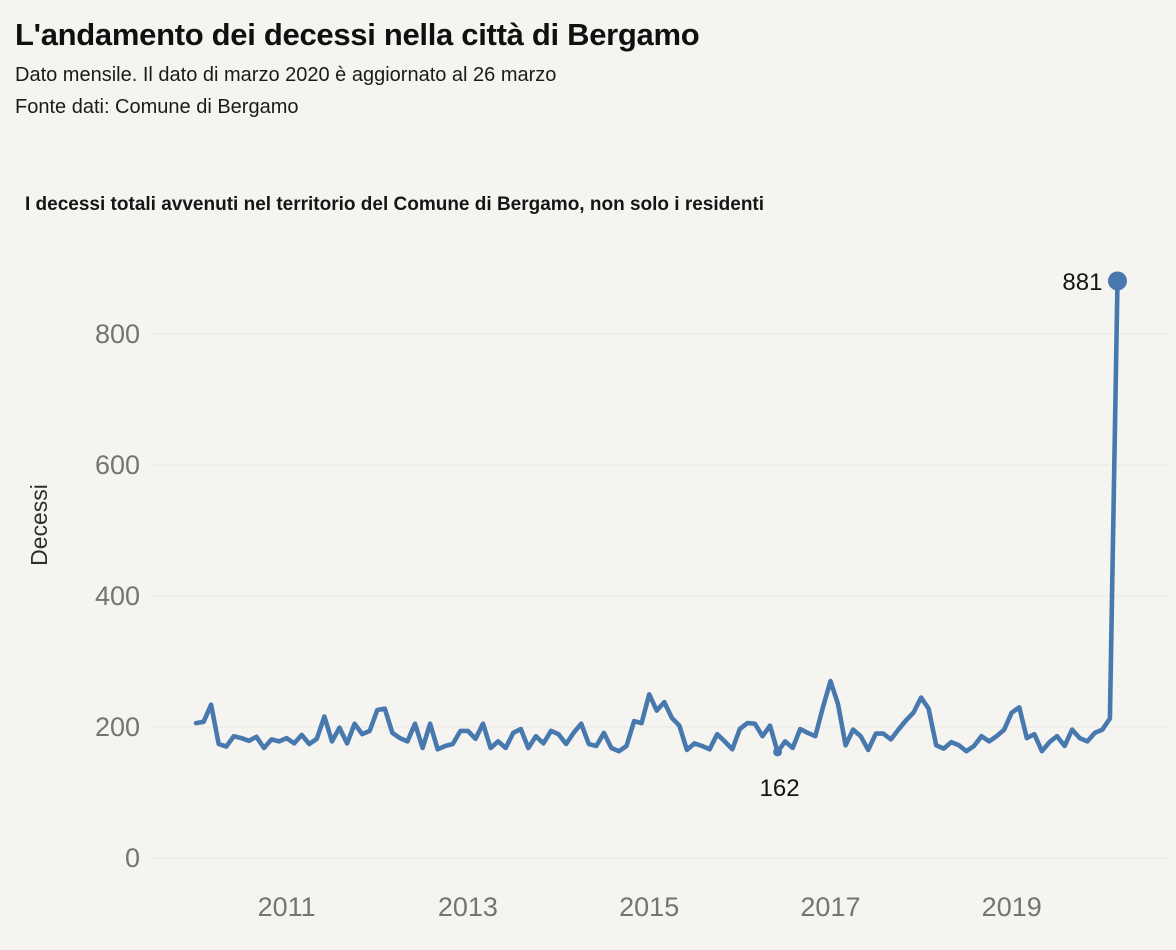 The height and width of the screenshot is (950, 1176). I want to click on x-tick-label: 2019, so click(1012, 907).